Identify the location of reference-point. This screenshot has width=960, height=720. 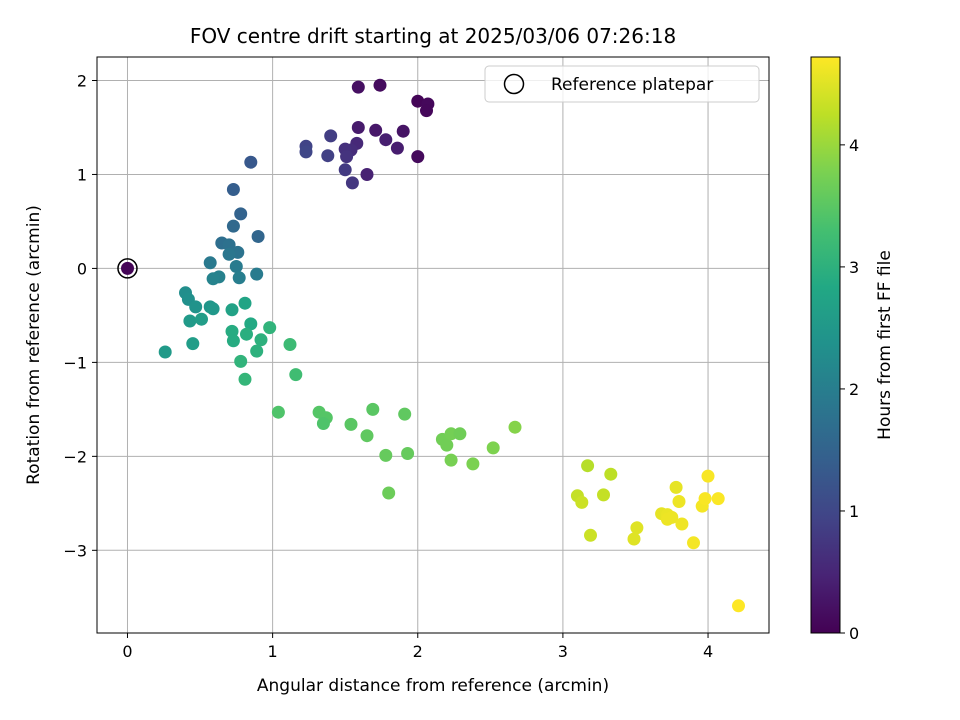
(127, 268).